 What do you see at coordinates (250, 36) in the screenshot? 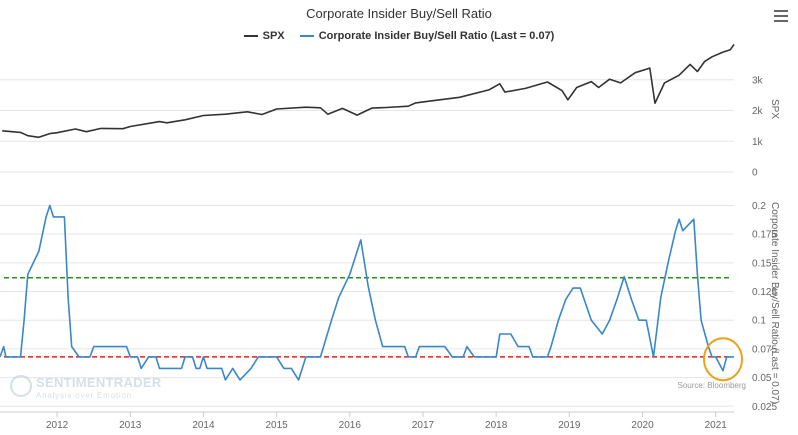
I see `legend-swatch-spx` at bounding box center [250, 36].